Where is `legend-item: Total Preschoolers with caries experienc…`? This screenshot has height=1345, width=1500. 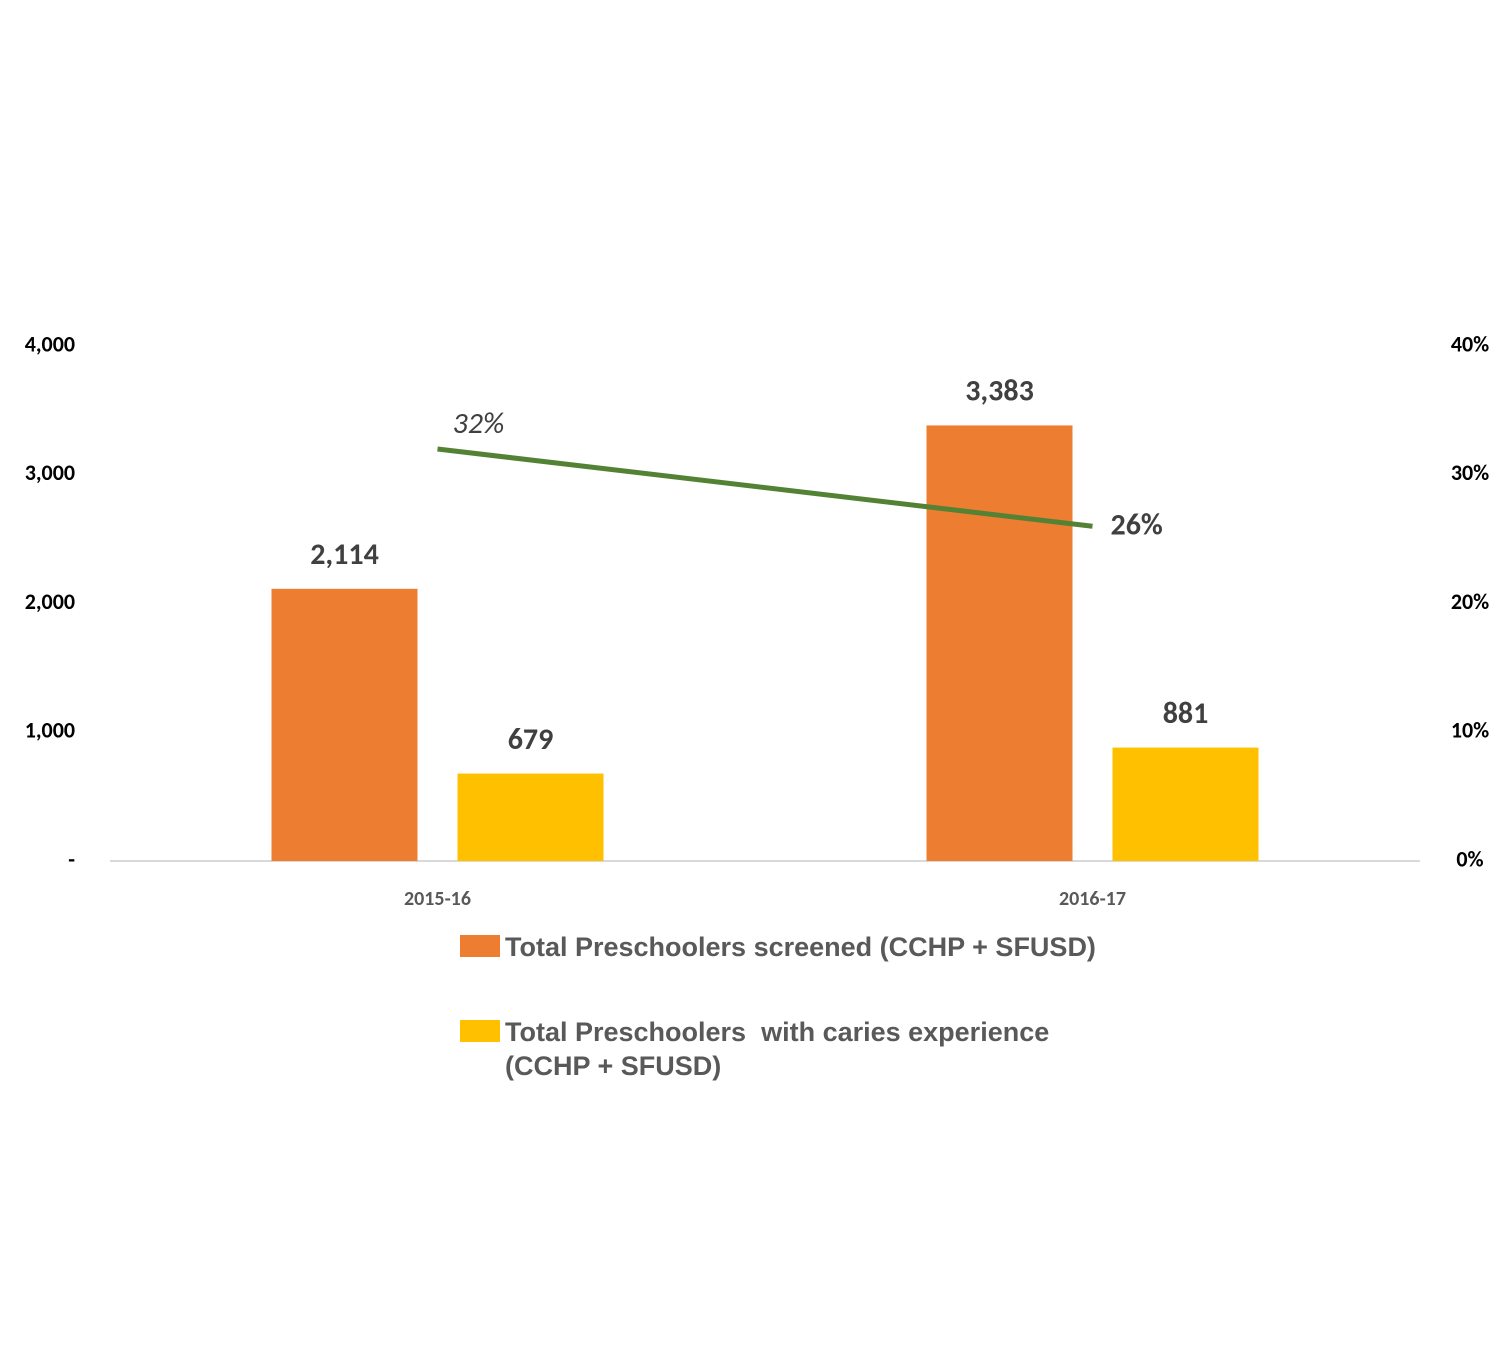 legend-item: Total Preschoolers with caries experienc… is located at coordinates (782, 1049).